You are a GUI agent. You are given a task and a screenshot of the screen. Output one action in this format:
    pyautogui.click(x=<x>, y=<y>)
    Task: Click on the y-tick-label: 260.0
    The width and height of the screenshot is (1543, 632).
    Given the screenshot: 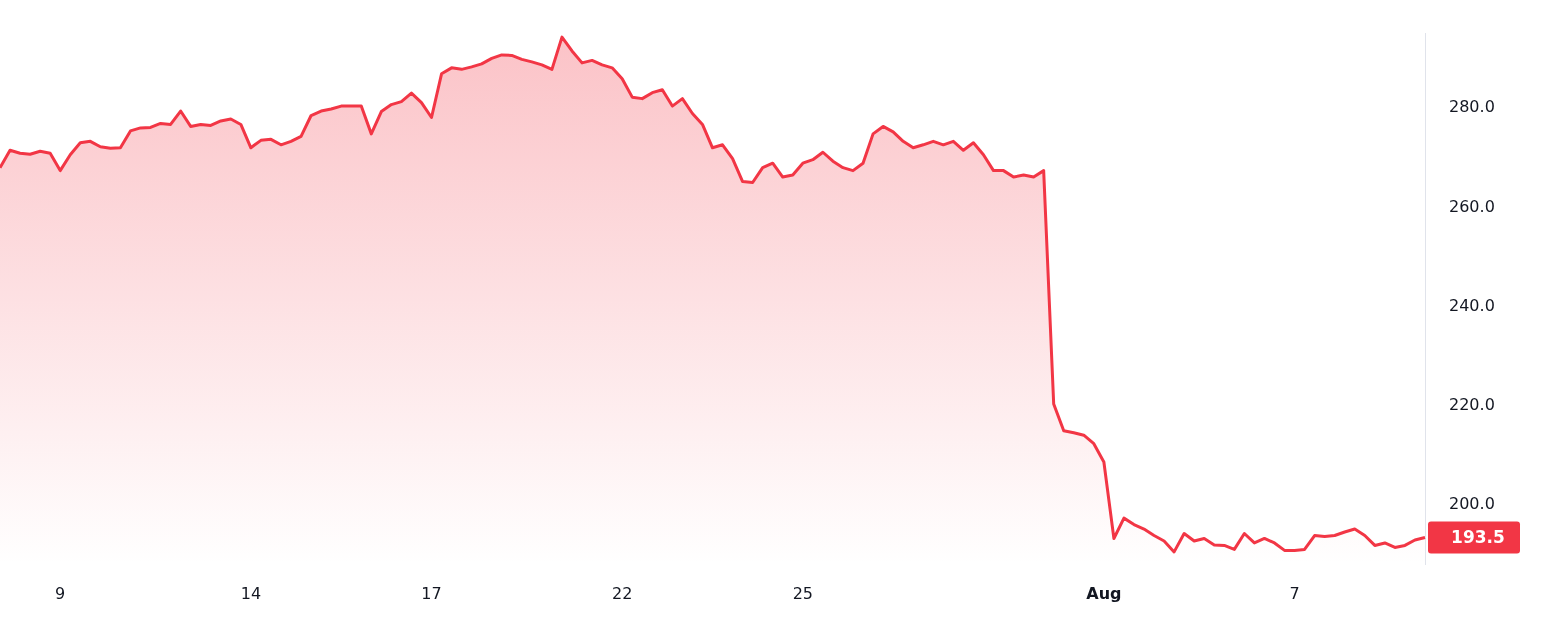 What is the action you would take?
    pyautogui.click(x=1472, y=206)
    